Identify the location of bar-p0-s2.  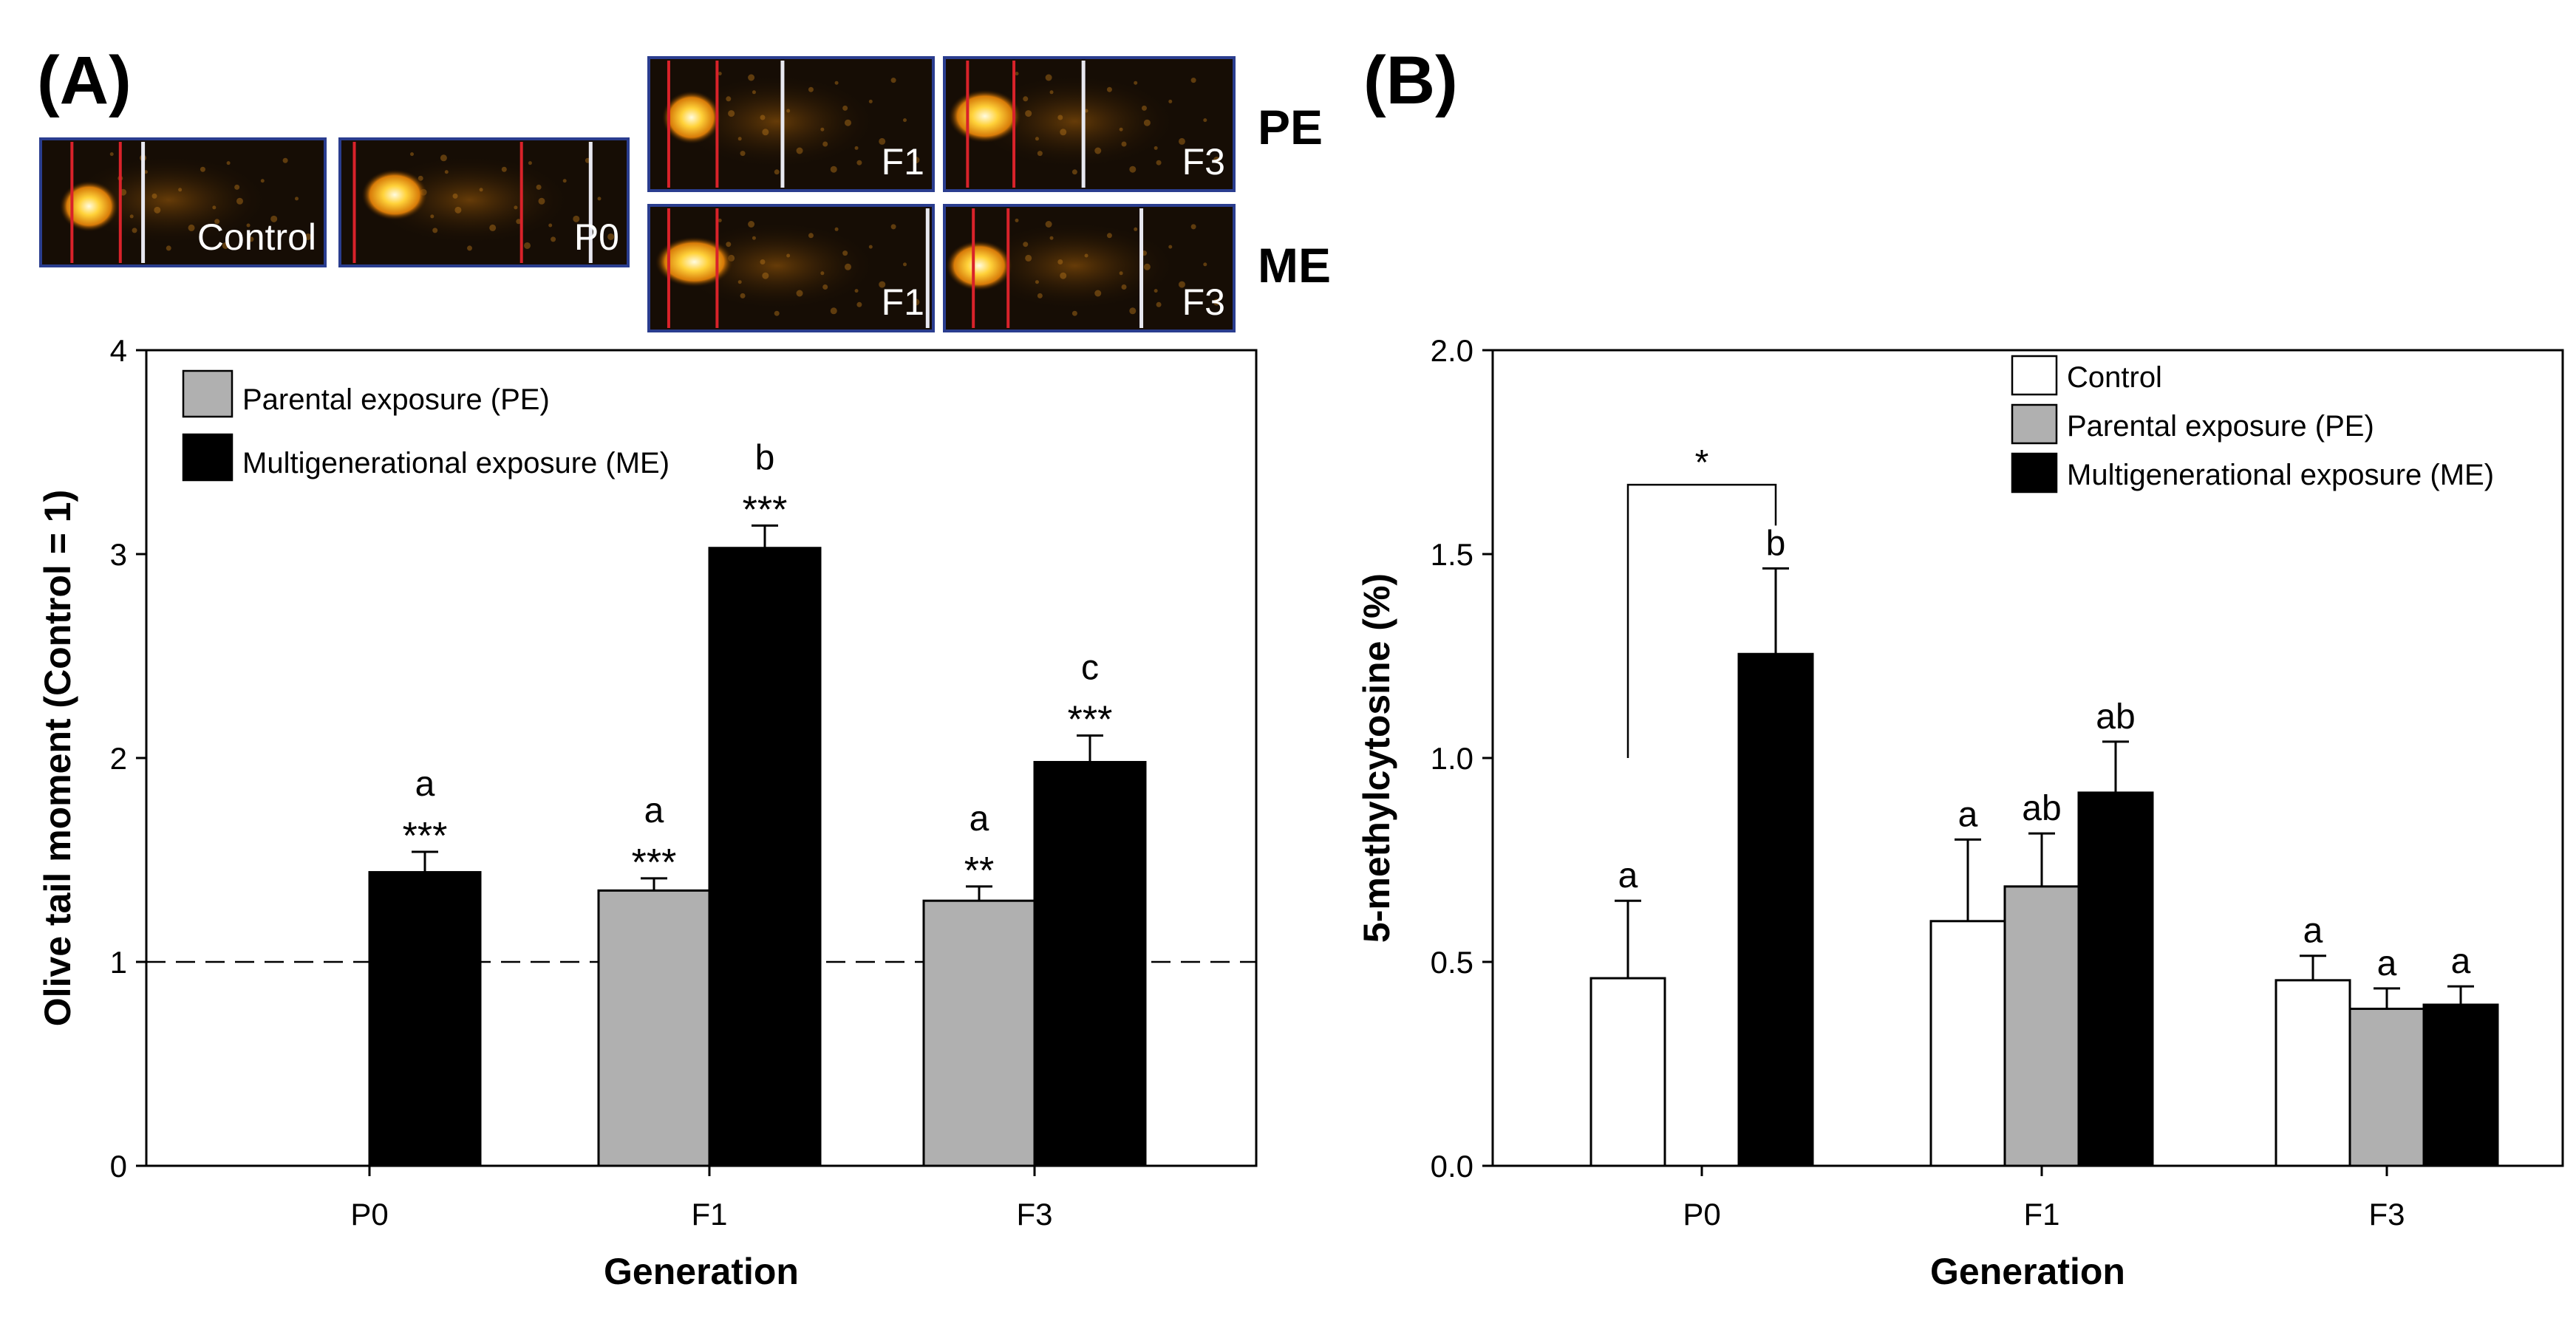
(1775, 909).